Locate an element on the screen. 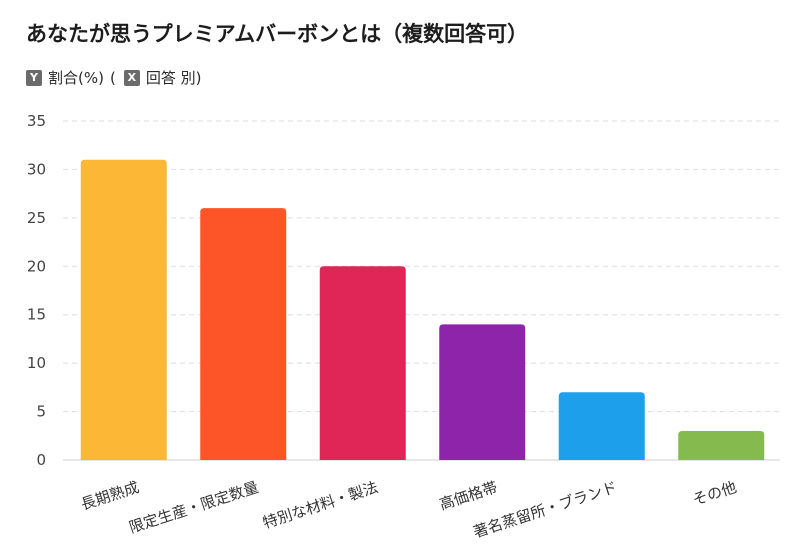 Image resolution: width=800 pixels, height=550 pixels. y-tick-label: 30 is located at coordinates (36, 169).